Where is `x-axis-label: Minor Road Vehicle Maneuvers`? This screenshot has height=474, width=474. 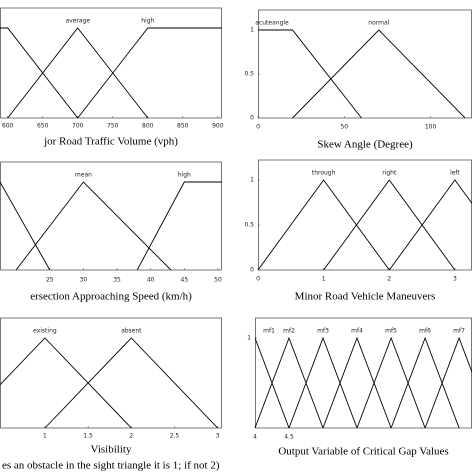 x-axis-label: Minor Road Vehicle Maneuvers is located at coordinates (365, 297).